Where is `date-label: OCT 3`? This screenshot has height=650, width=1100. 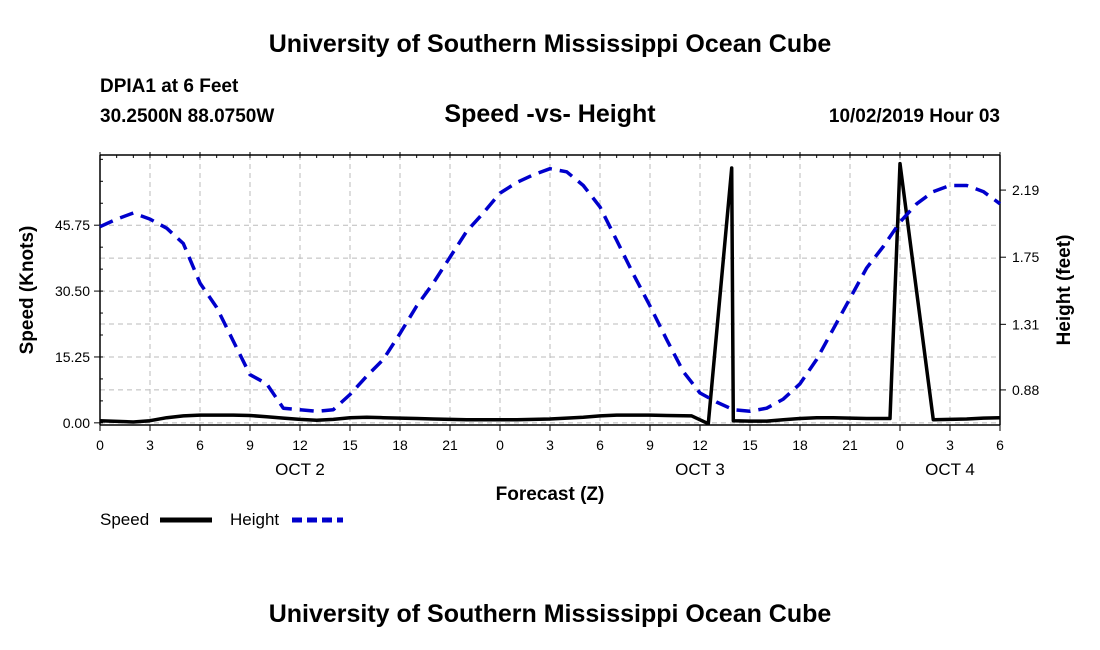 date-label: OCT 3 is located at coordinates (700, 469).